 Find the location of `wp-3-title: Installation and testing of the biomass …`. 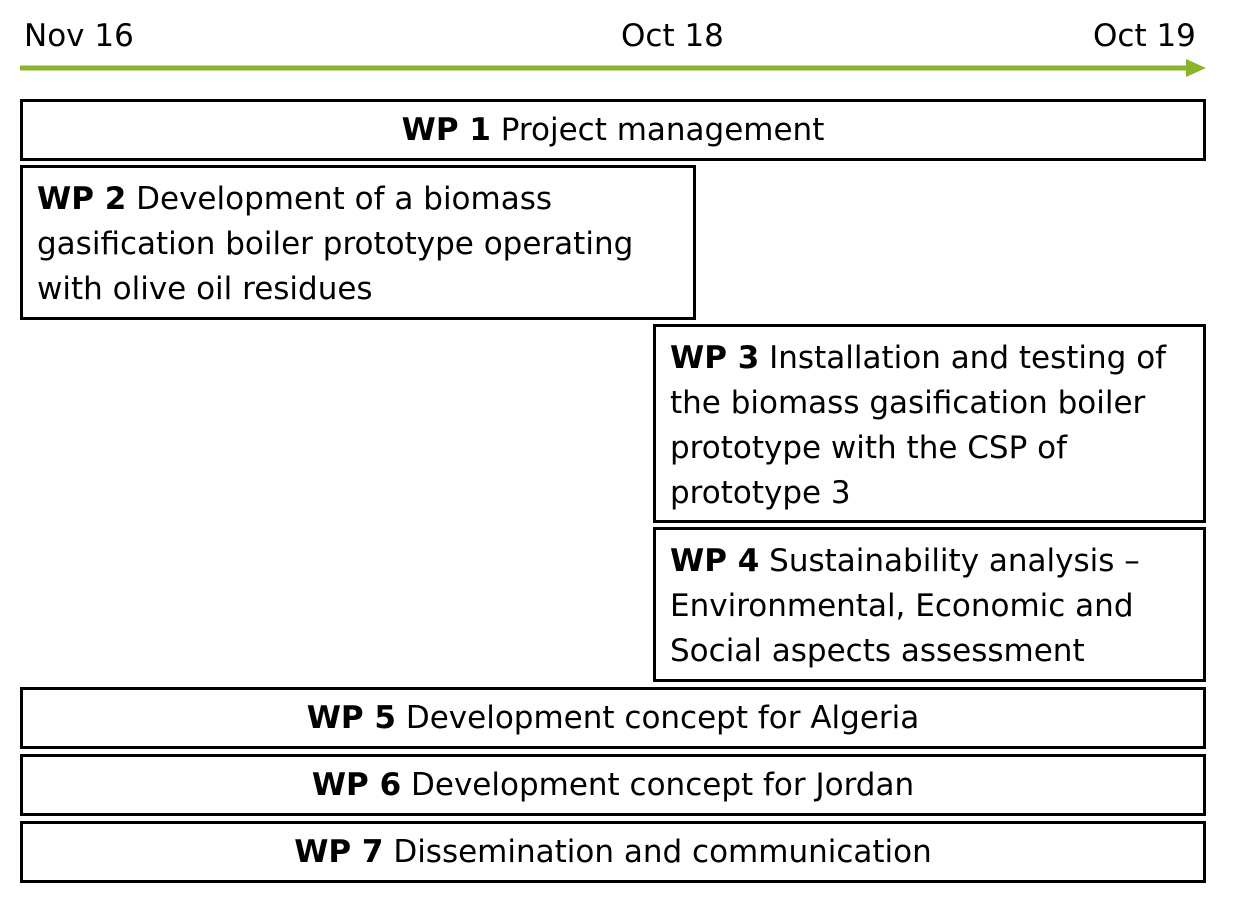

wp-3-title: Installation and testing of the biomass … is located at coordinates (918, 425).